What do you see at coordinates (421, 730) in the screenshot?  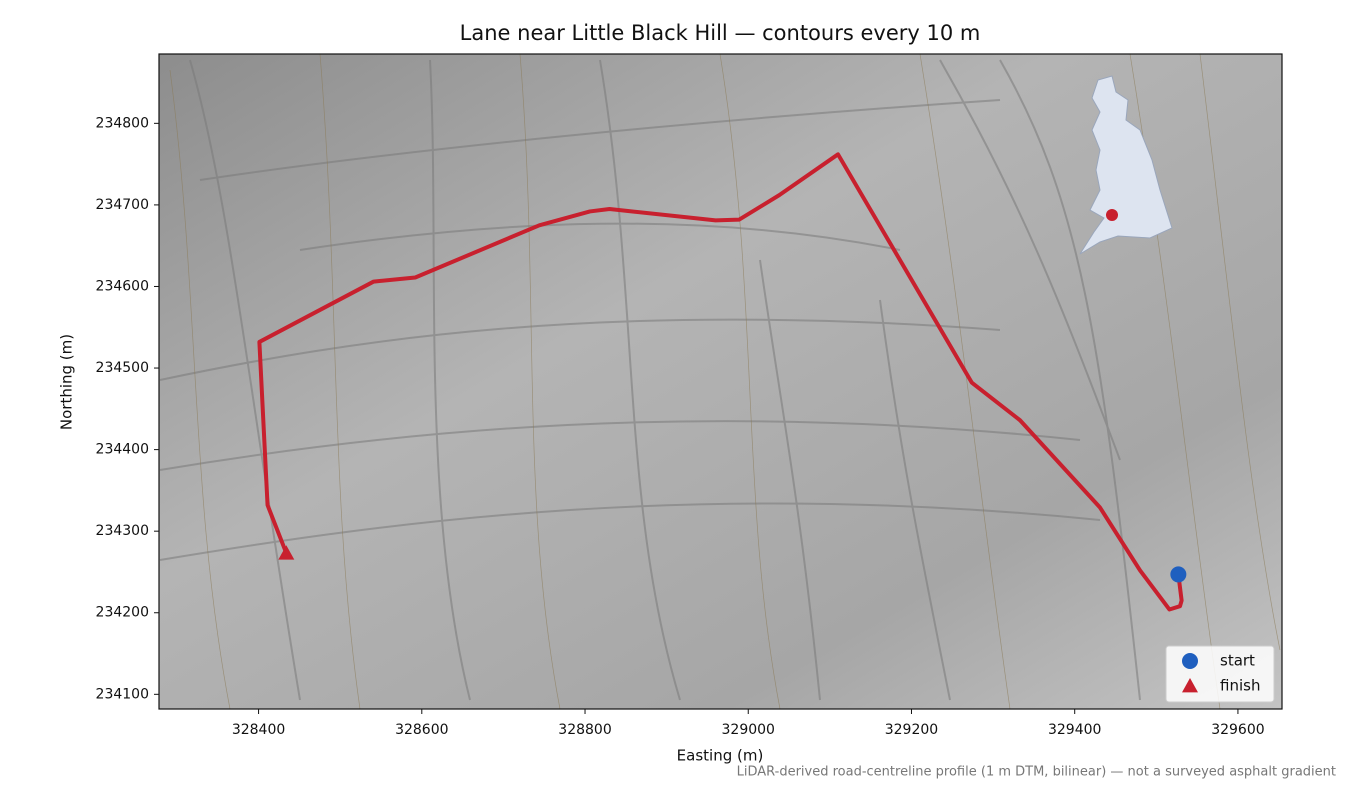 I see `x-tick-label: 328600` at bounding box center [421, 730].